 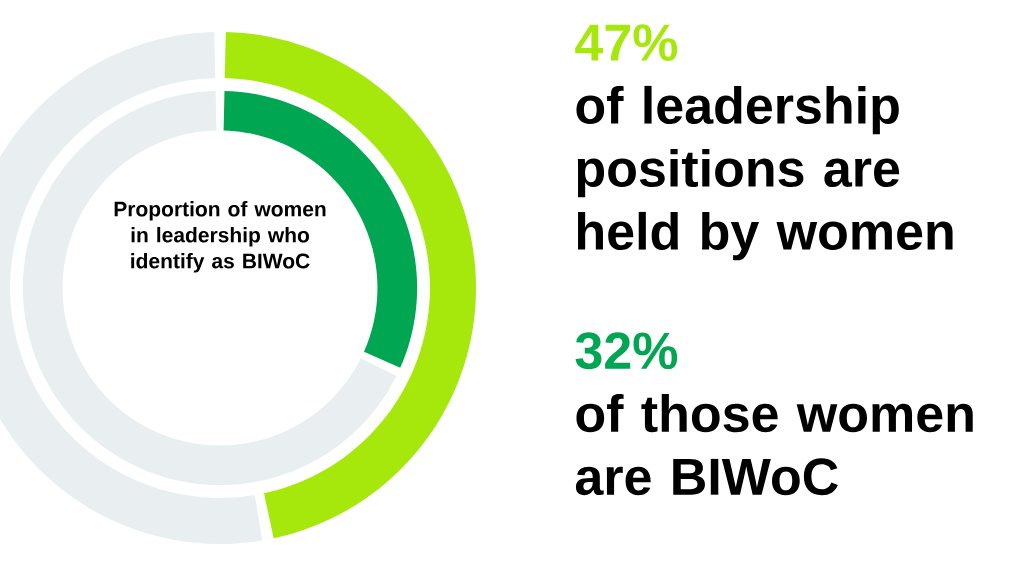 I want to click on data-label: 32%, so click(x=626, y=351).